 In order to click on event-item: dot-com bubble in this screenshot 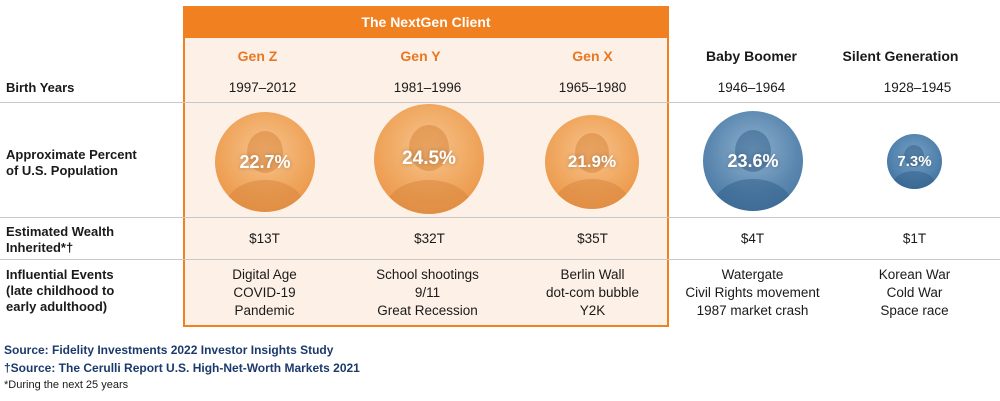, I will do `click(592, 292)`.